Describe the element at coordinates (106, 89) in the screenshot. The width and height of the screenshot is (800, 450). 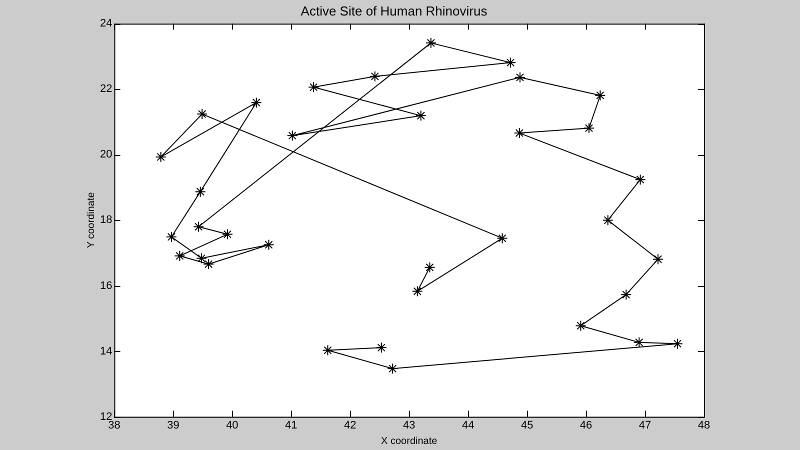
I see `y-tick-label: 22` at that location.